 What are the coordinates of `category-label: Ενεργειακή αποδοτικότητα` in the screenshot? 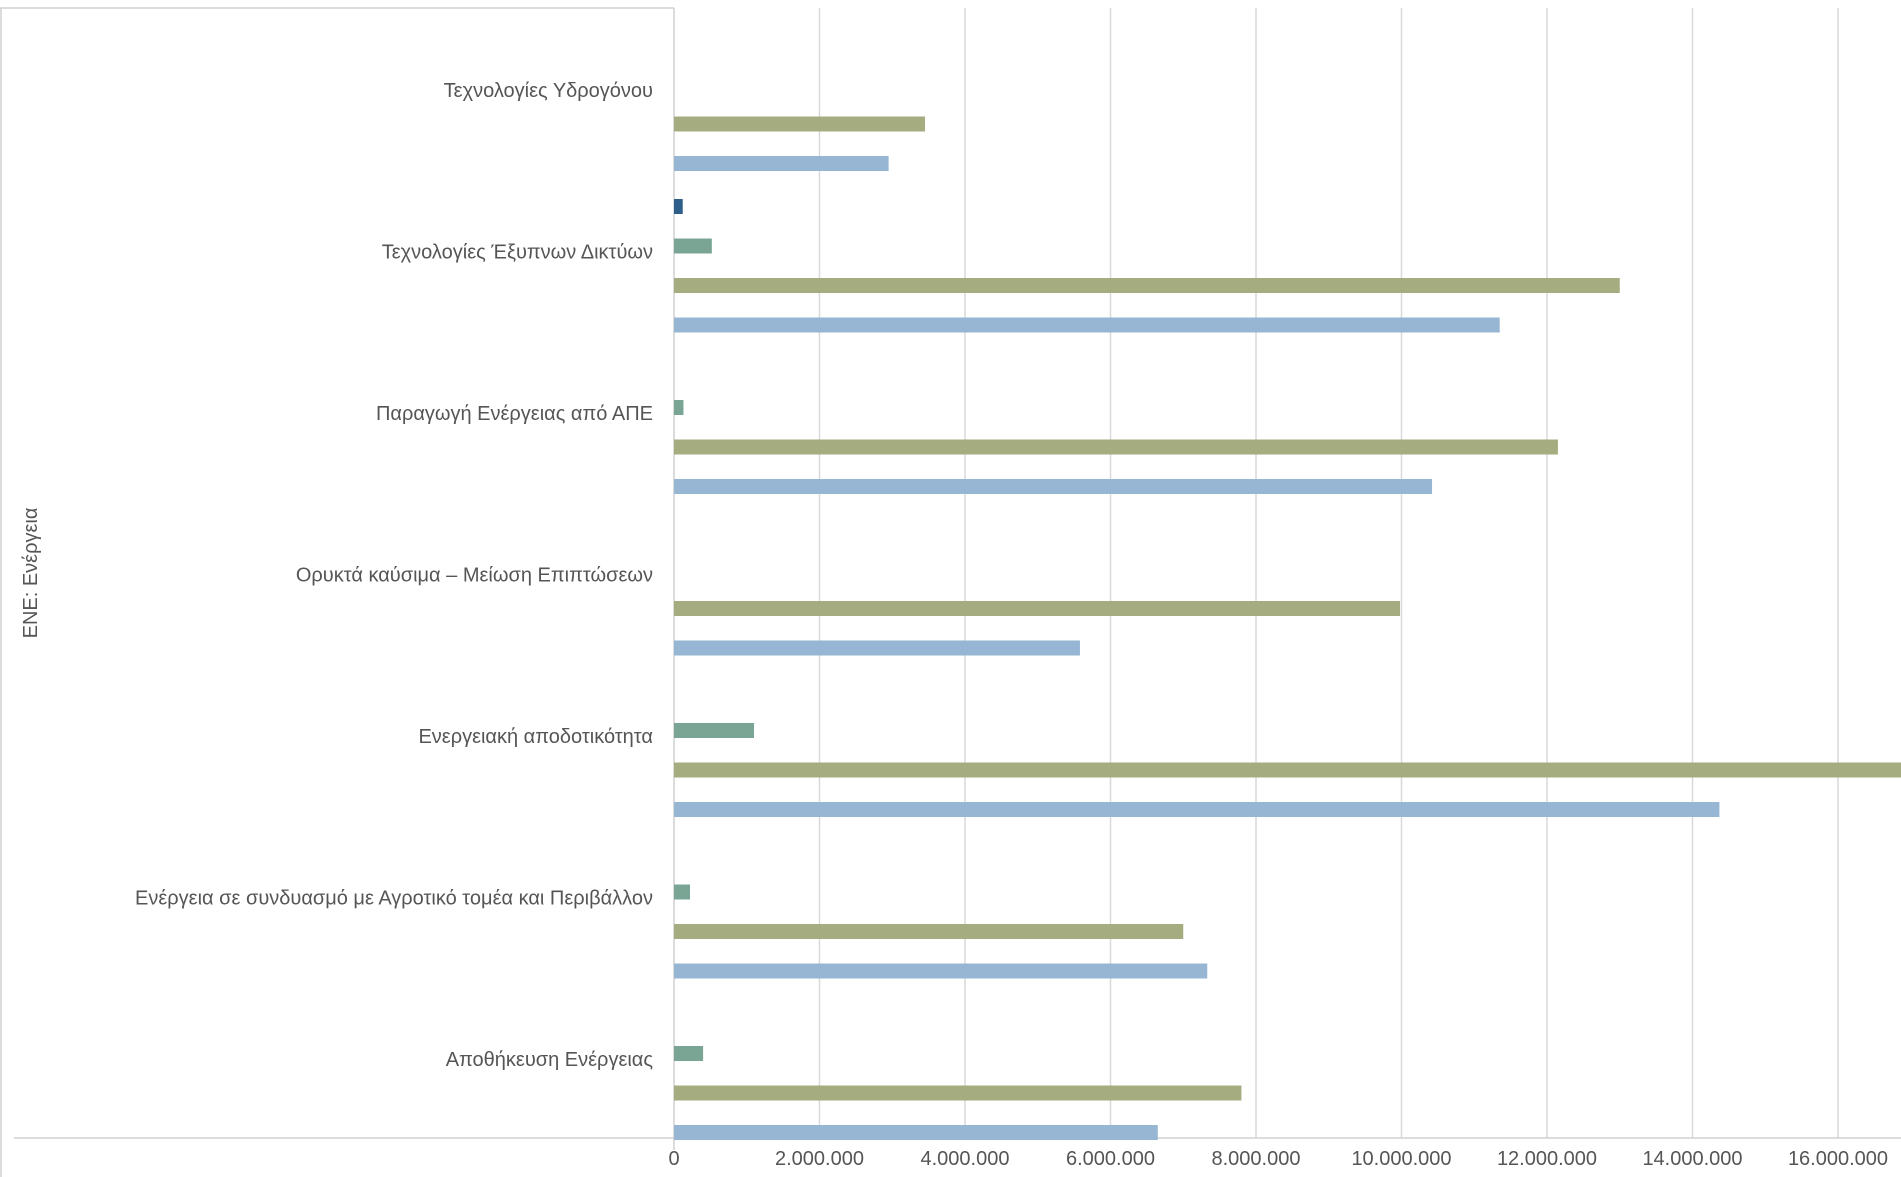 It's located at (535, 737).